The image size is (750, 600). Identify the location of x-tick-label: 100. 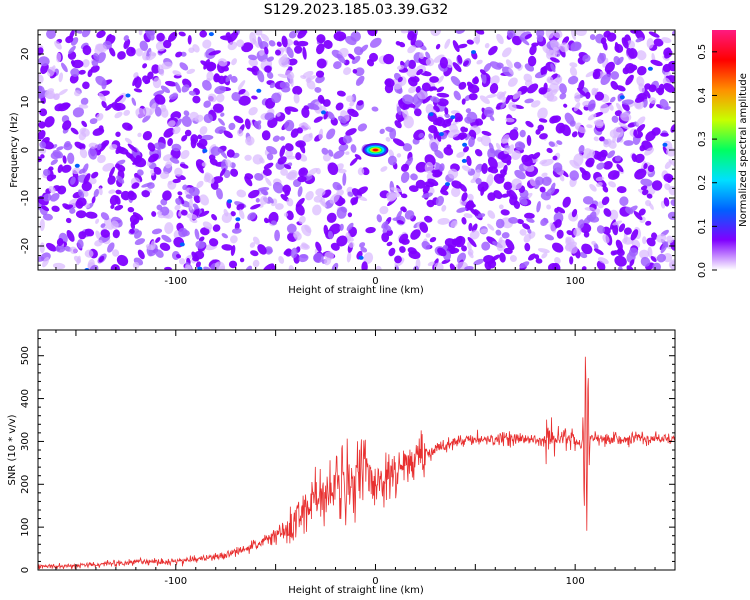
(575, 581).